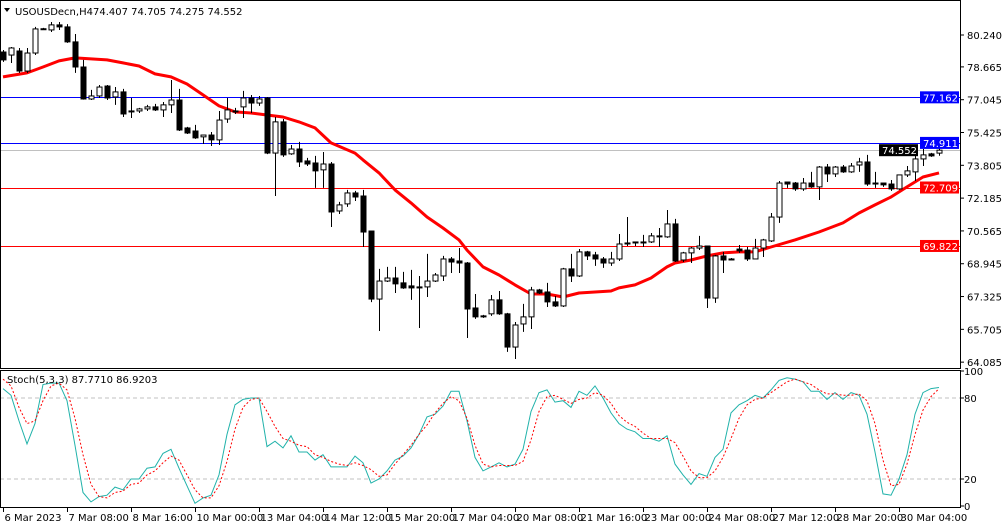 The image size is (1003, 526). What do you see at coordinates (973, 372) in the screenshot?
I see `stoch-tick-label: 100` at bounding box center [973, 372].